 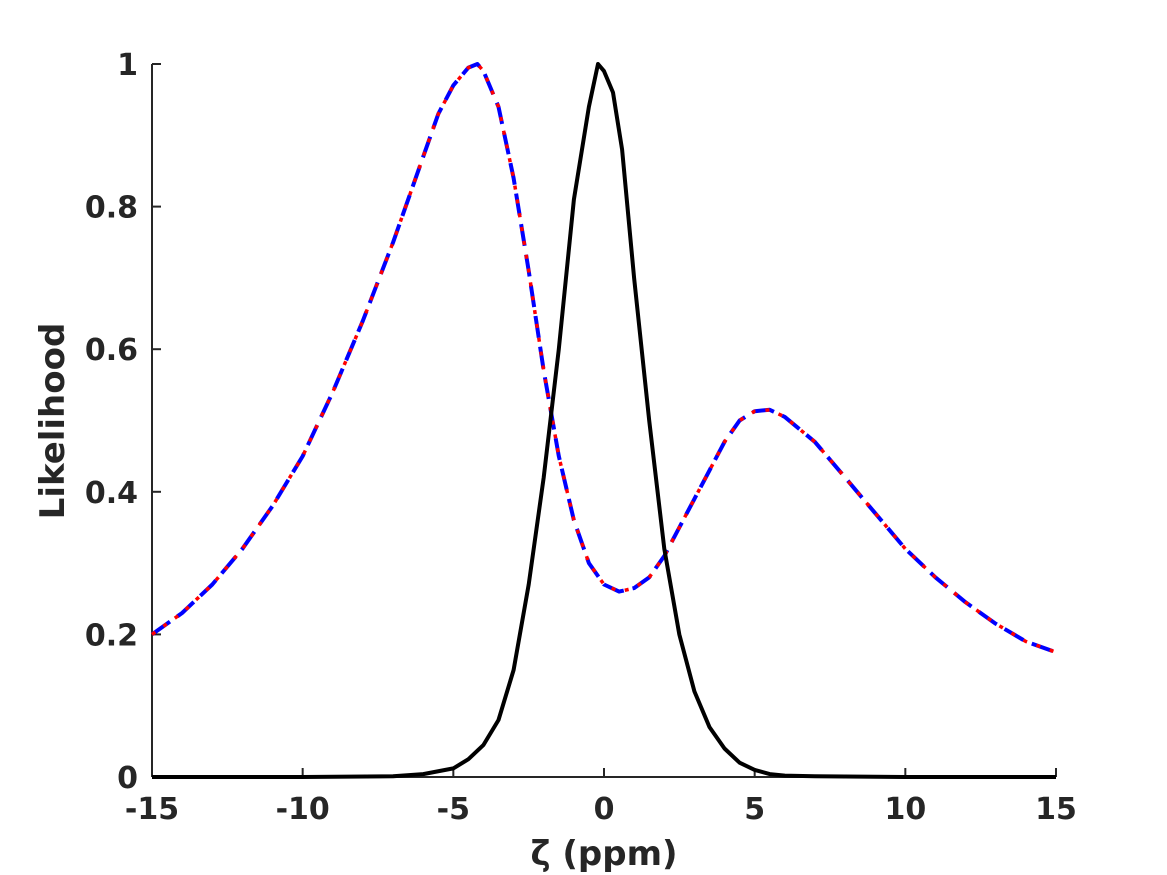 What do you see at coordinates (152, 809) in the screenshot?
I see `x-tick-label: -15` at bounding box center [152, 809].